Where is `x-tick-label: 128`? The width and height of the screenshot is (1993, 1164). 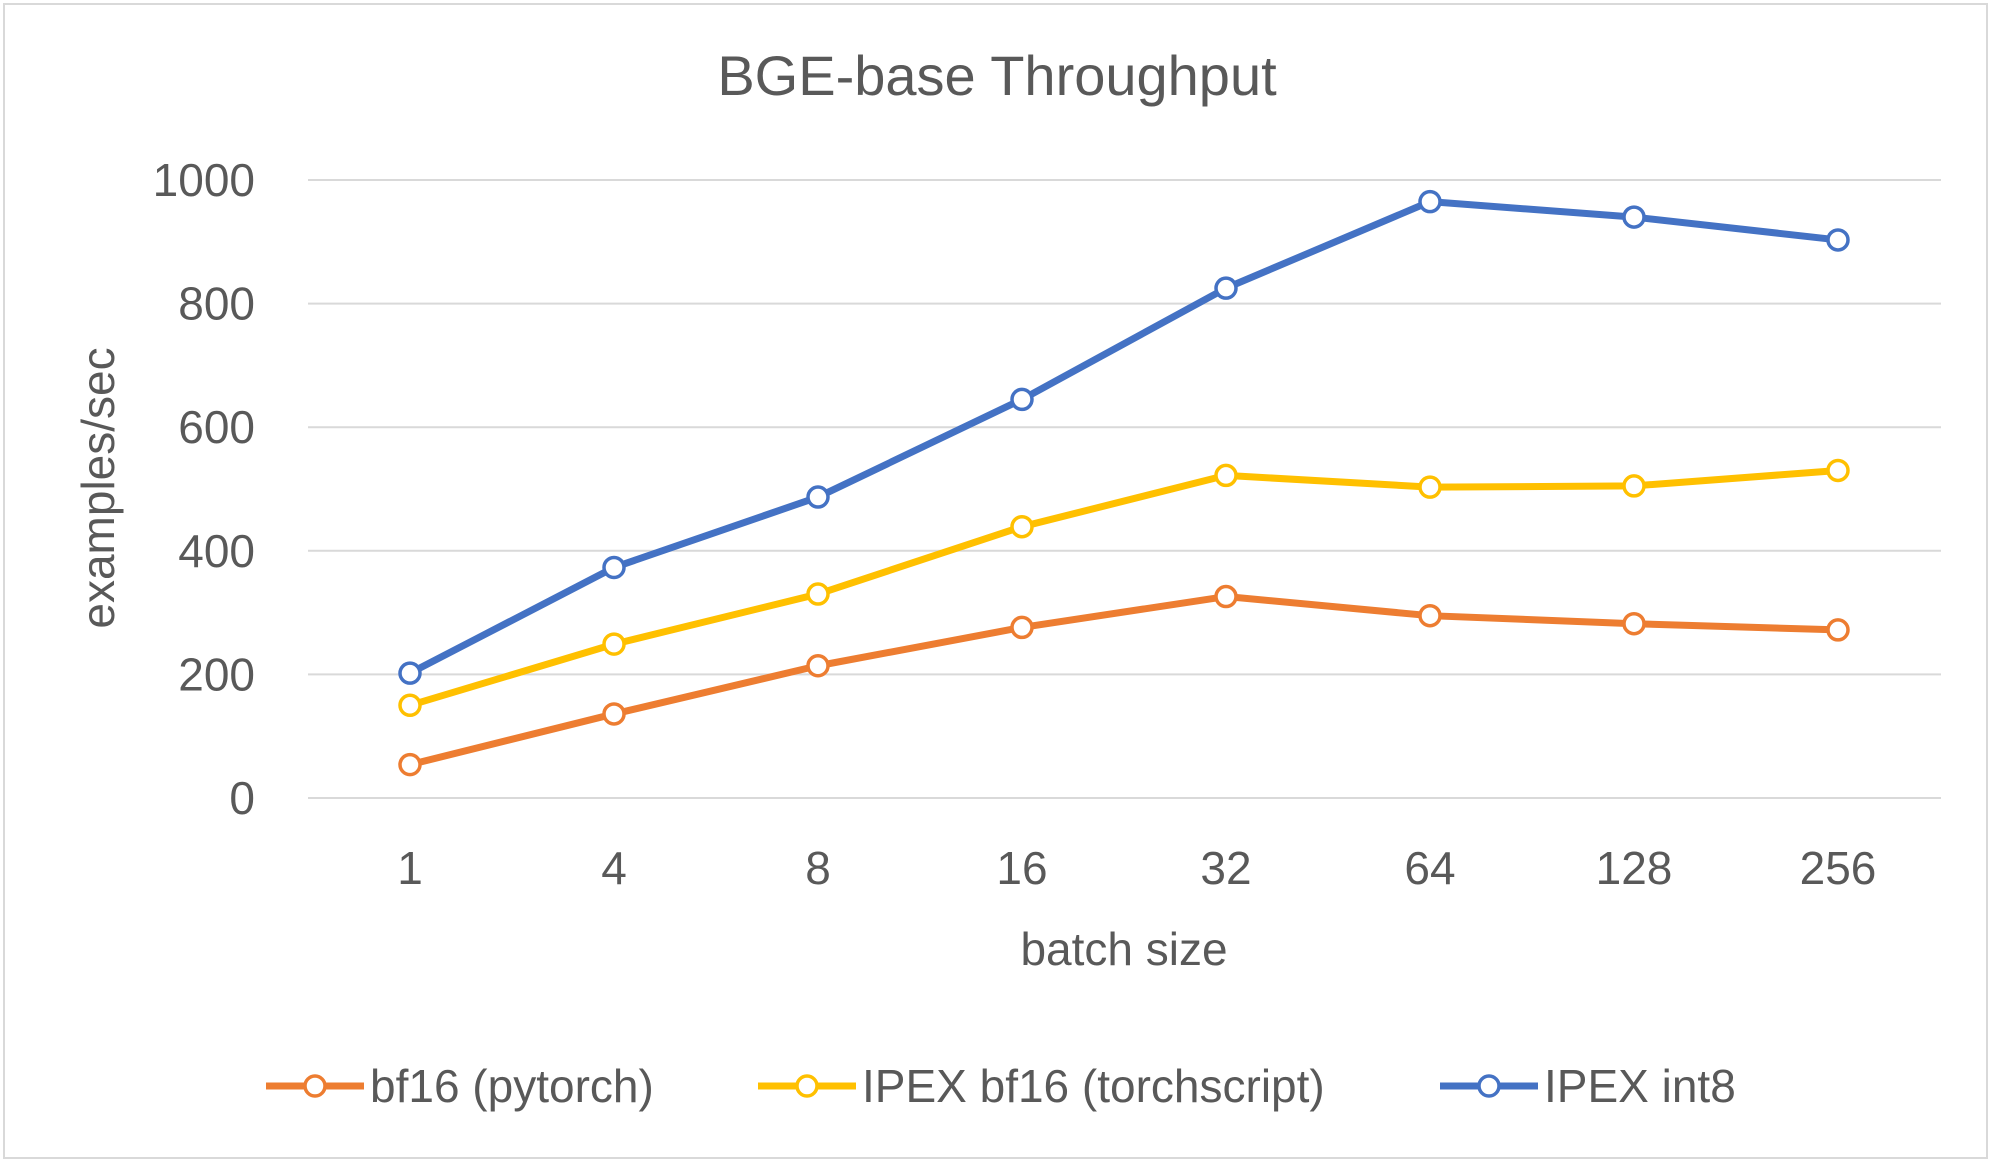
x-tick-label: 128 is located at coordinates (1634, 868).